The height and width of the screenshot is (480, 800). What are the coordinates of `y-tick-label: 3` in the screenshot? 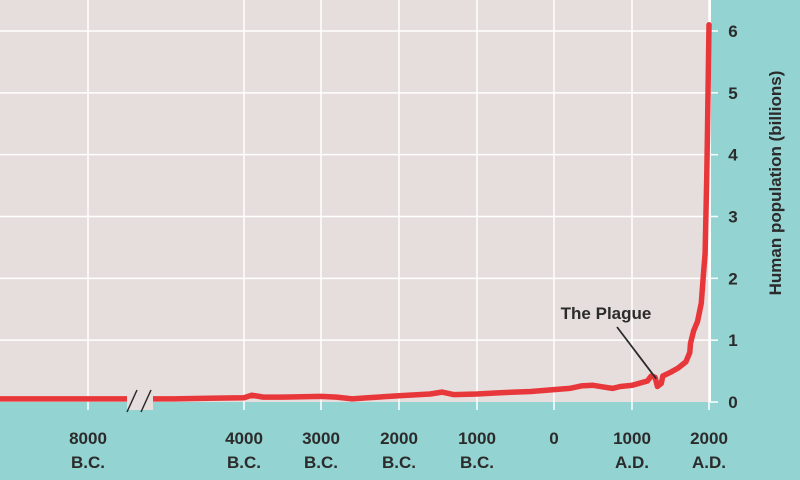 It's located at (732, 217).